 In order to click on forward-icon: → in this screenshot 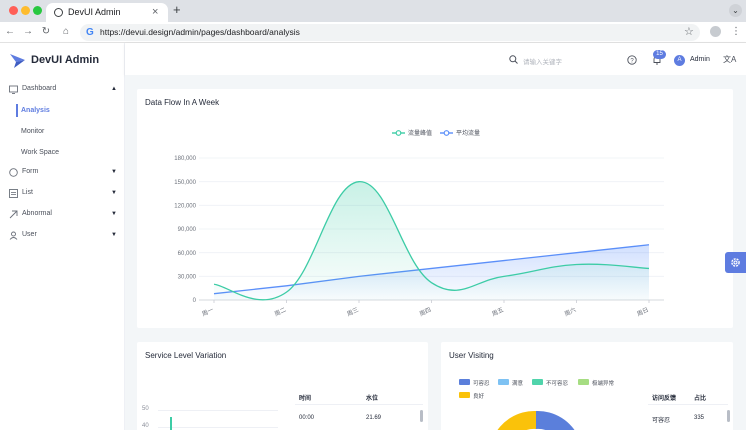, I will do `click(28, 31)`.